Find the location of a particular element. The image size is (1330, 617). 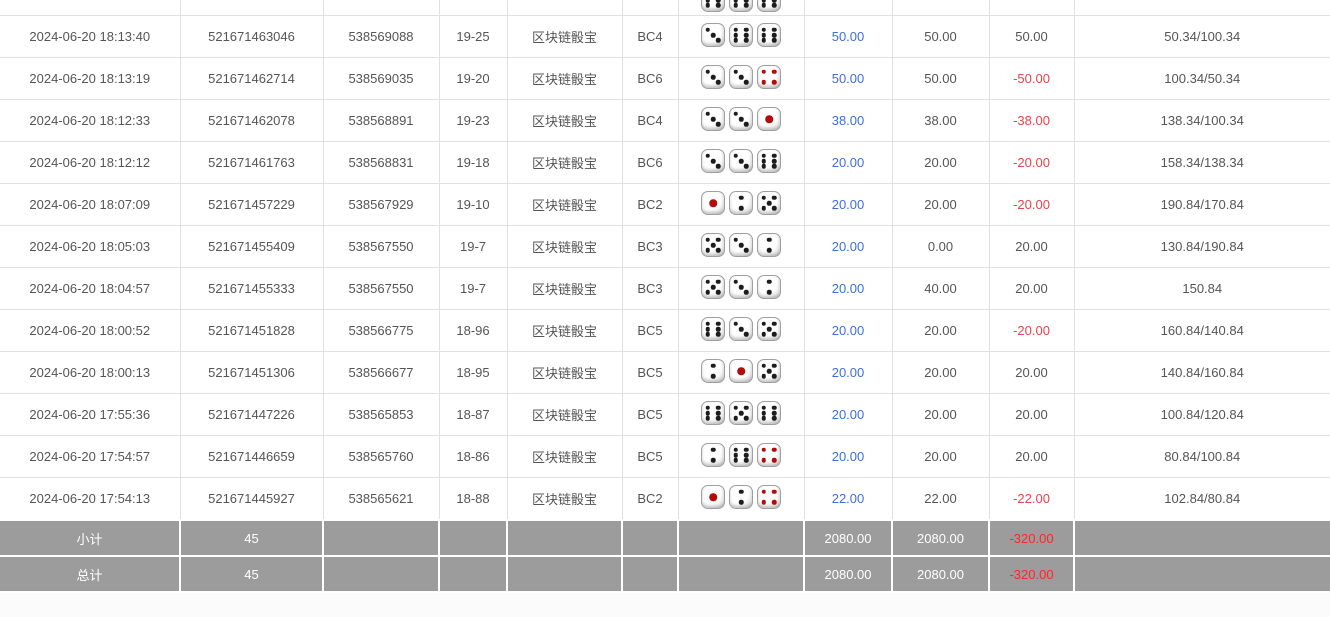

valid-amount-cell: 50.00 is located at coordinates (940, 36).